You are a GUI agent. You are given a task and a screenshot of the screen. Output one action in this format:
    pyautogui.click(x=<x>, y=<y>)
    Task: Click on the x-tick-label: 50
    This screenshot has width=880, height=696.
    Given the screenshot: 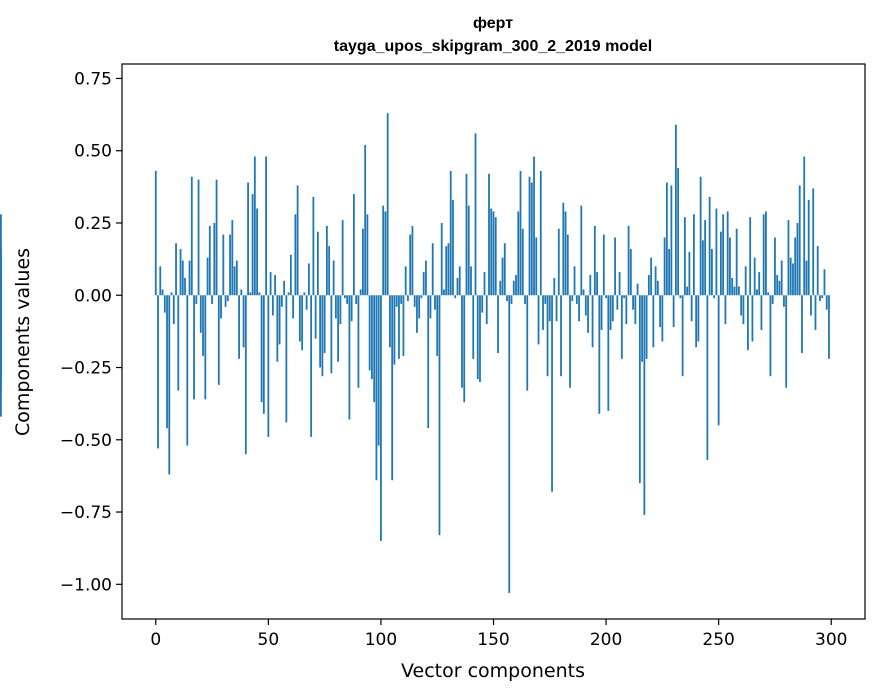 What is the action you would take?
    pyautogui.click(x=269, y=640)
    